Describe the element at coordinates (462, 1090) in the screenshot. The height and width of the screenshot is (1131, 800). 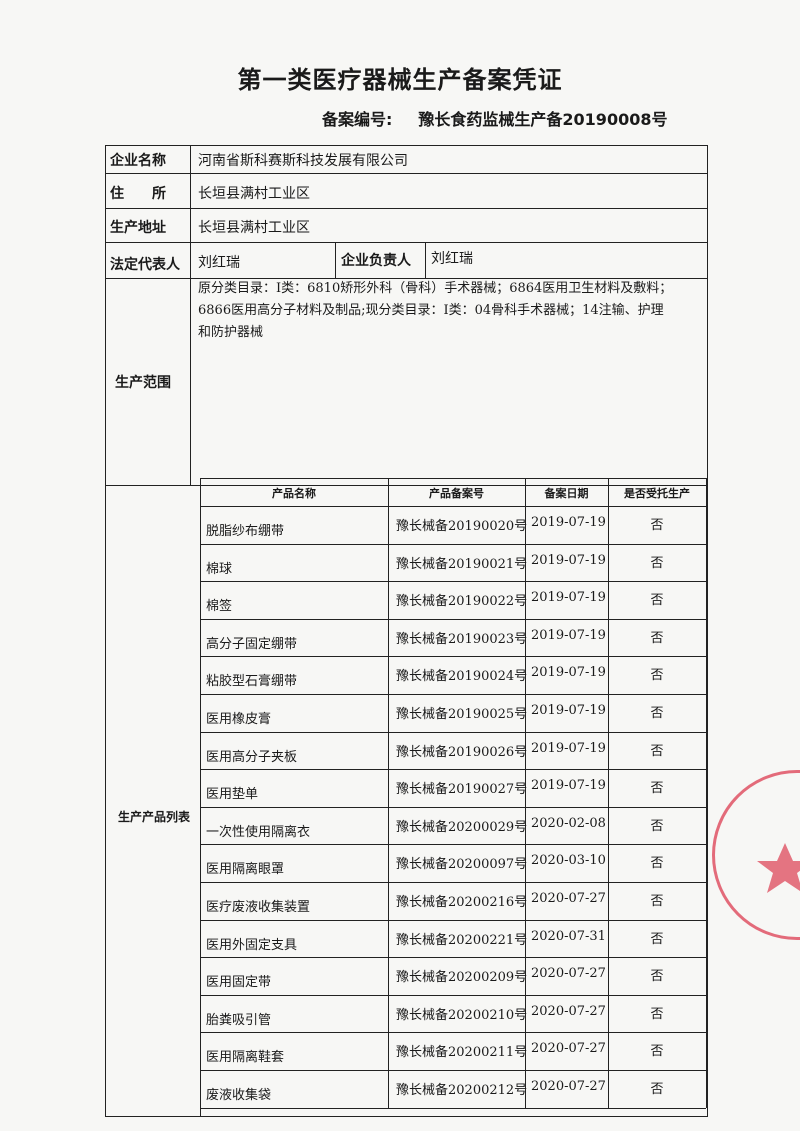
I see `product-reg-no: 豫长械备20200212号` at that location.